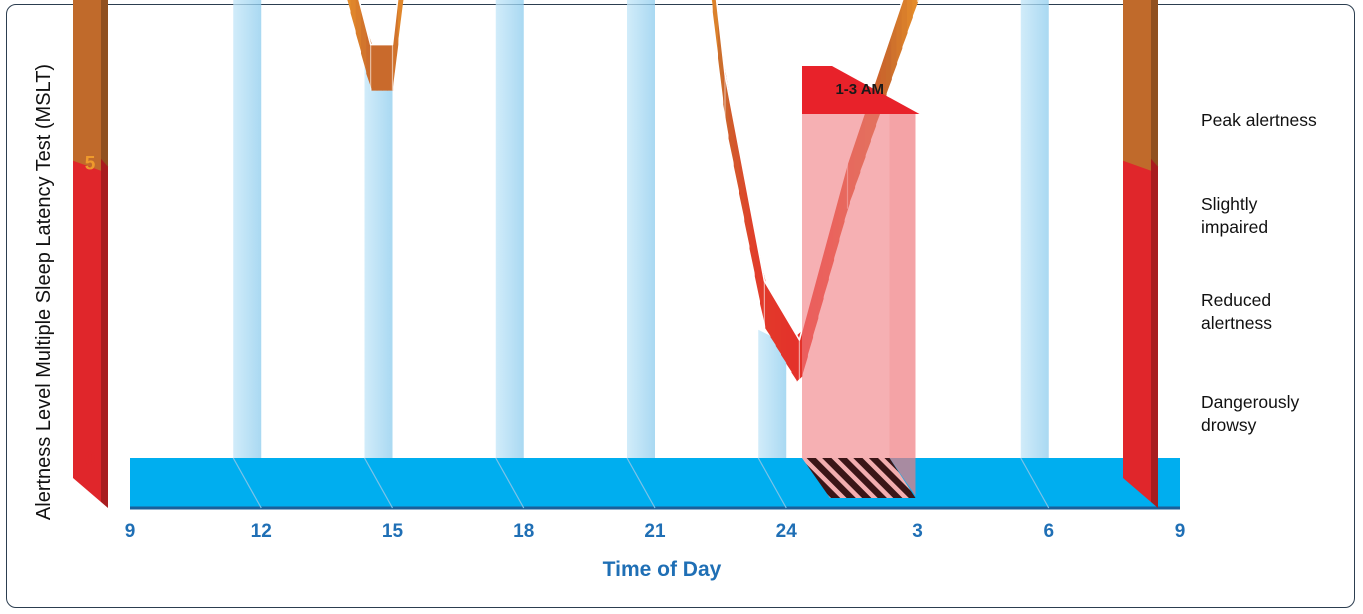 This screenshot has height=614, width=1363. Describe the element at coordinates (1236, 311) in the screenshot. I see `legend-label-2: Reduced alertness` at that location.